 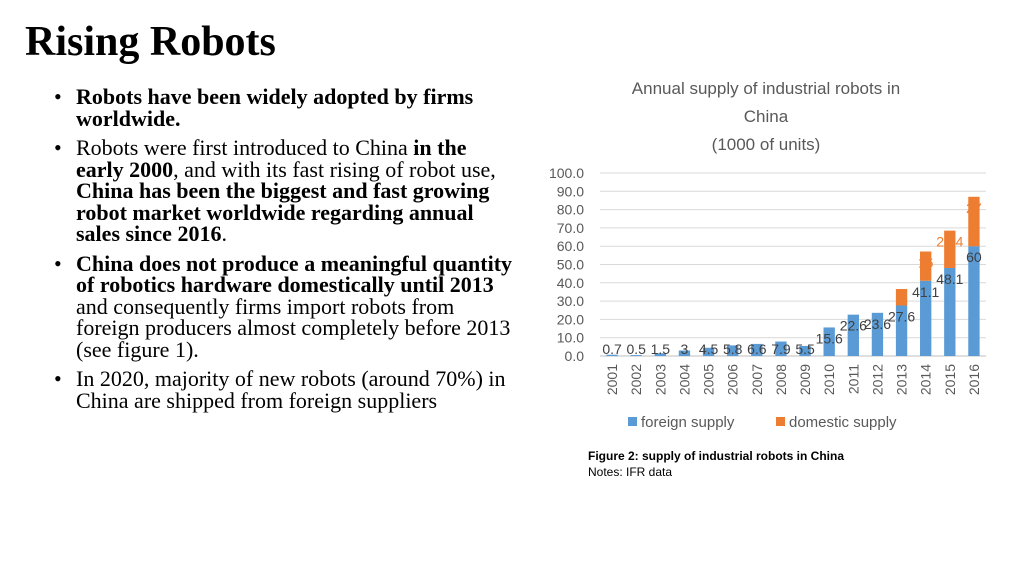 What do you see at coordinates (766, 116) in the screenshot?
I see `chart-title: China` at bounding box center [766, 116].